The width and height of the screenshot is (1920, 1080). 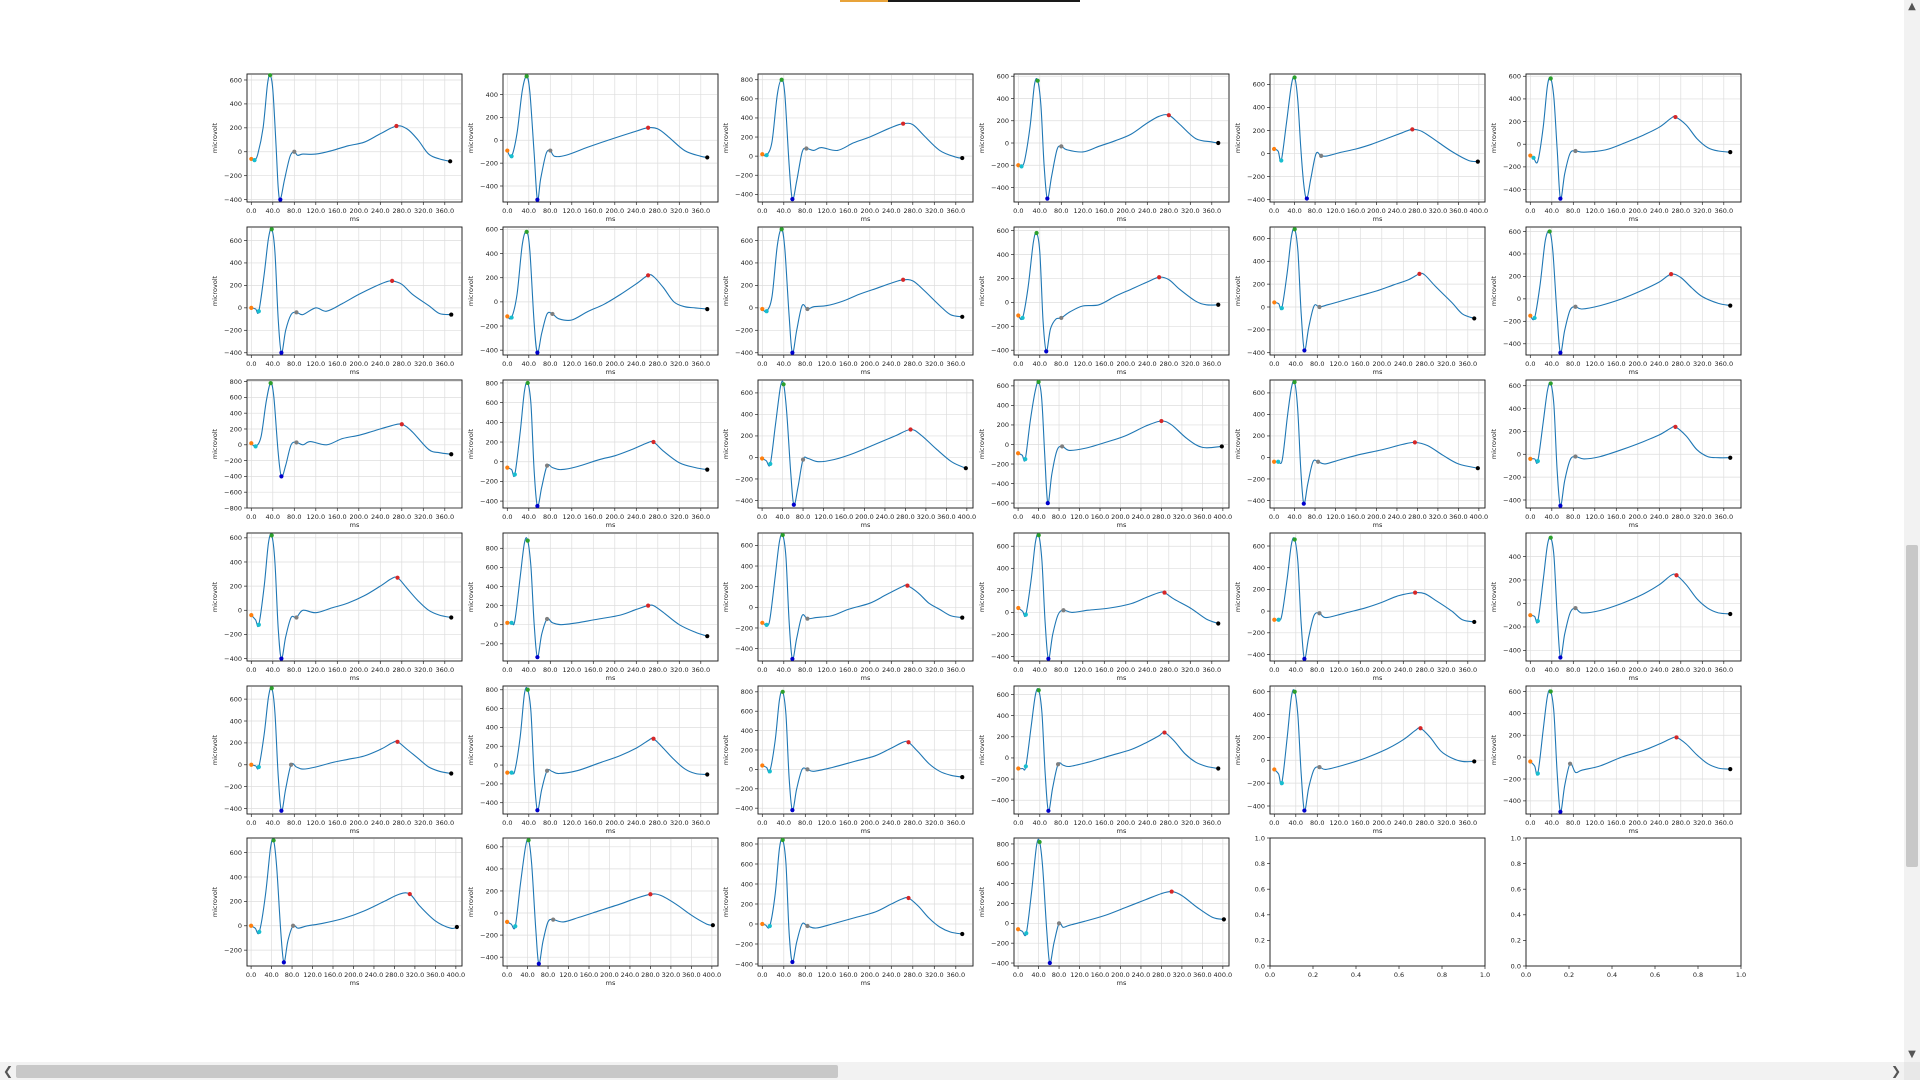 What do you see at coordinates (1912, 706) in the screenshot?
I see `vertical-scrollbar-thumb` at bounding box center [1912, 706].